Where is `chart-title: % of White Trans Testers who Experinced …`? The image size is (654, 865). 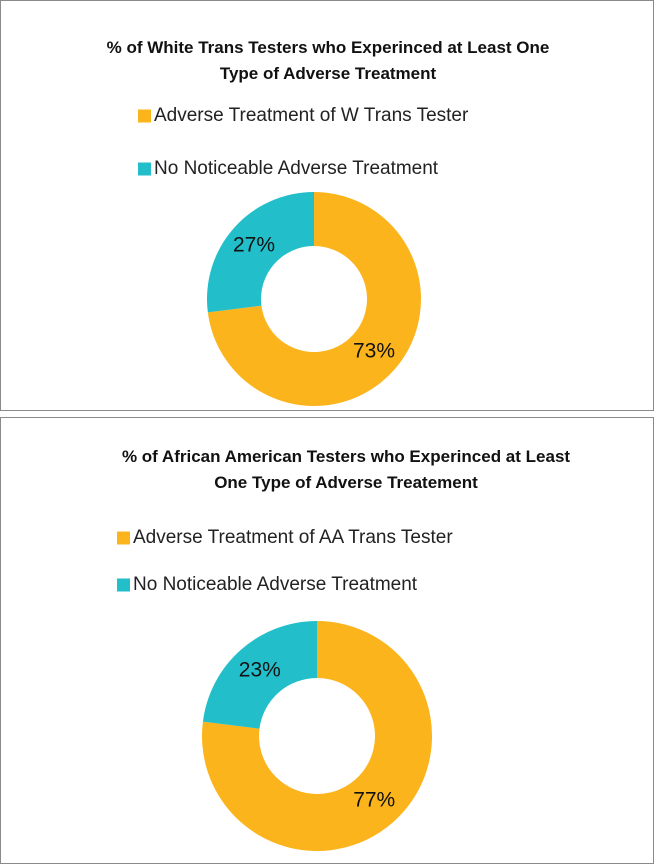 chart-title: % of White Trans Testers who Experinced … is located at coordinates (328, 60).